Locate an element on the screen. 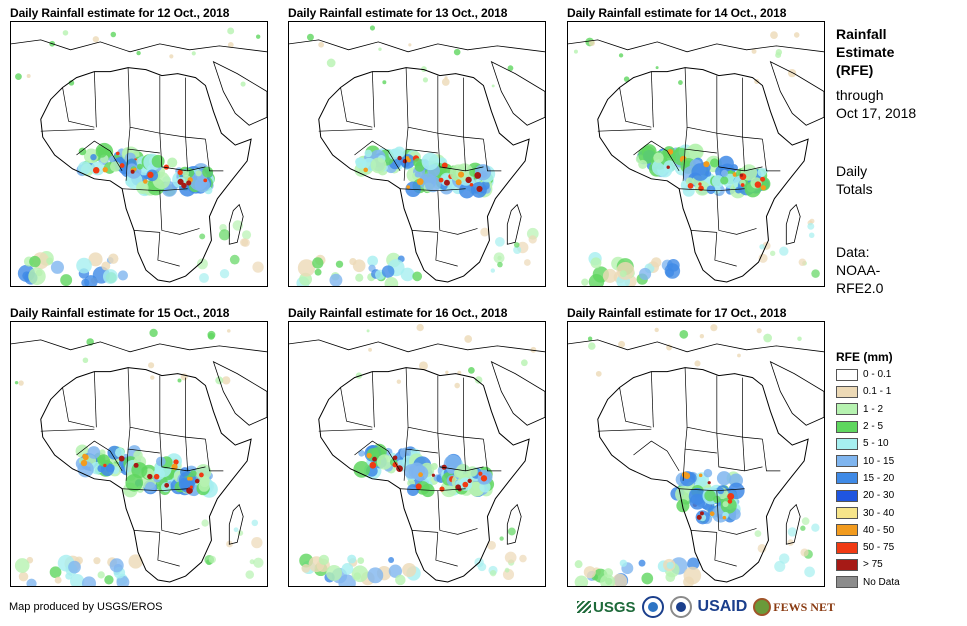 The image size is (967, 626). totals-label: Daily Totals is located at coordinates (854, 180).